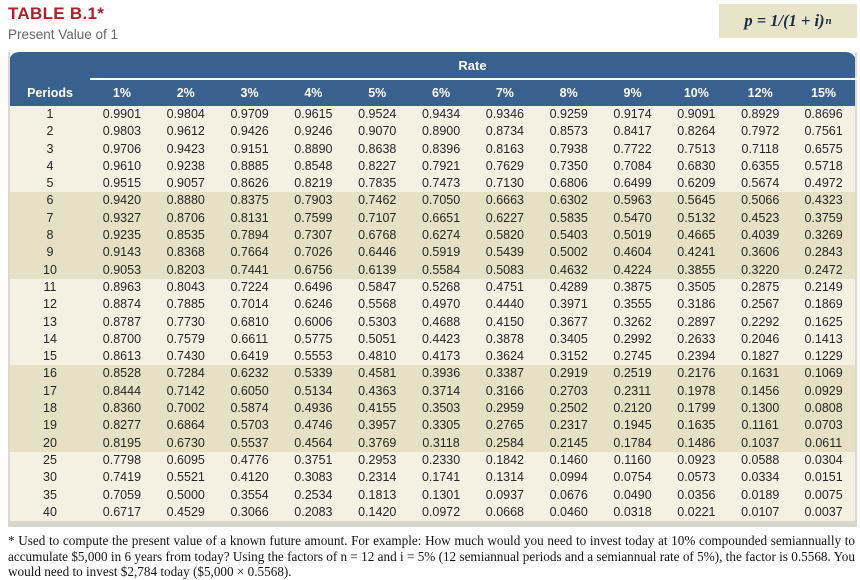 This screenshot has width=860, height=580. I want to click on pv-factor-cell: 0.0304, so click(823, 459).